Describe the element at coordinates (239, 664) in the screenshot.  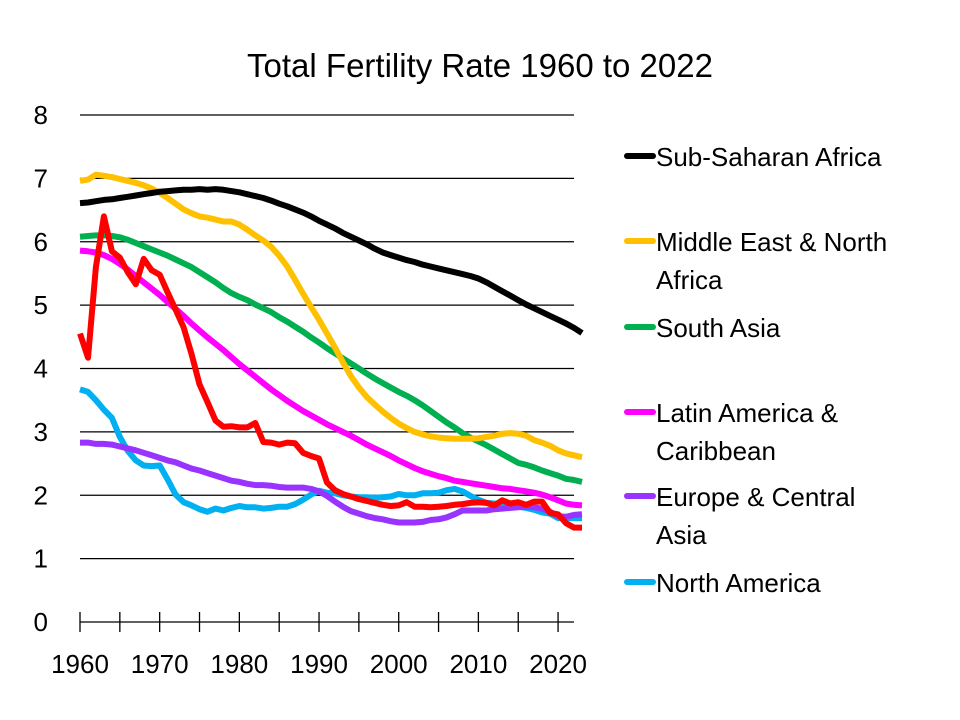
I see `x-tick-label: 1980` at that location.